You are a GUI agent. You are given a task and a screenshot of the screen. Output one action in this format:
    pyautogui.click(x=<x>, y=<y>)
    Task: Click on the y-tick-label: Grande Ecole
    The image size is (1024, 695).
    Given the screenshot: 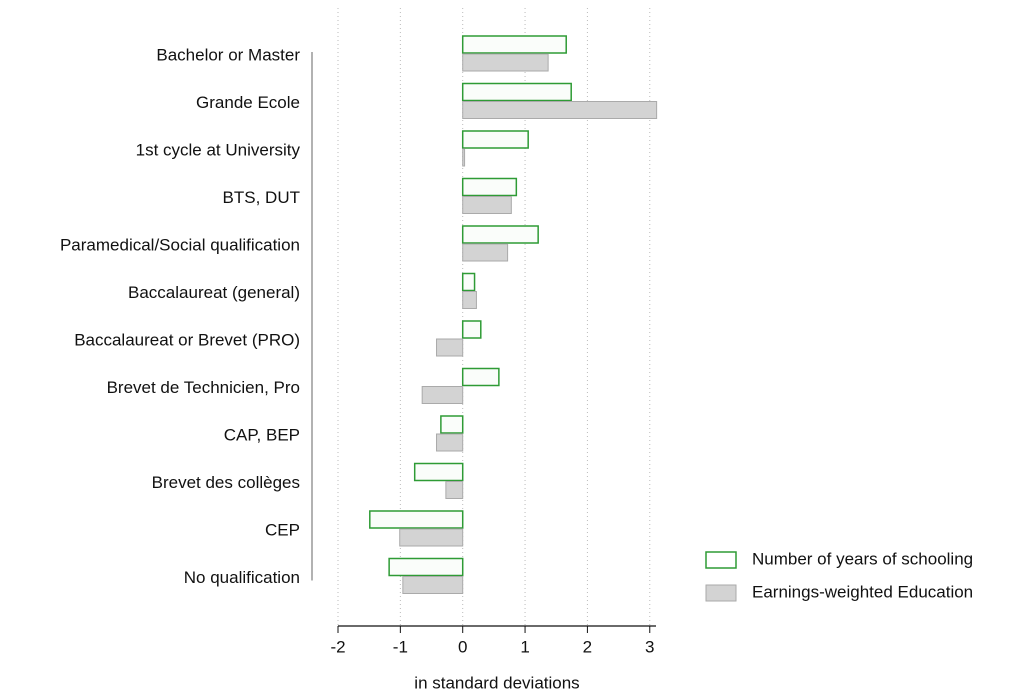 What is the action you would take?
    pyautogui.click(x=248, y=102)
    